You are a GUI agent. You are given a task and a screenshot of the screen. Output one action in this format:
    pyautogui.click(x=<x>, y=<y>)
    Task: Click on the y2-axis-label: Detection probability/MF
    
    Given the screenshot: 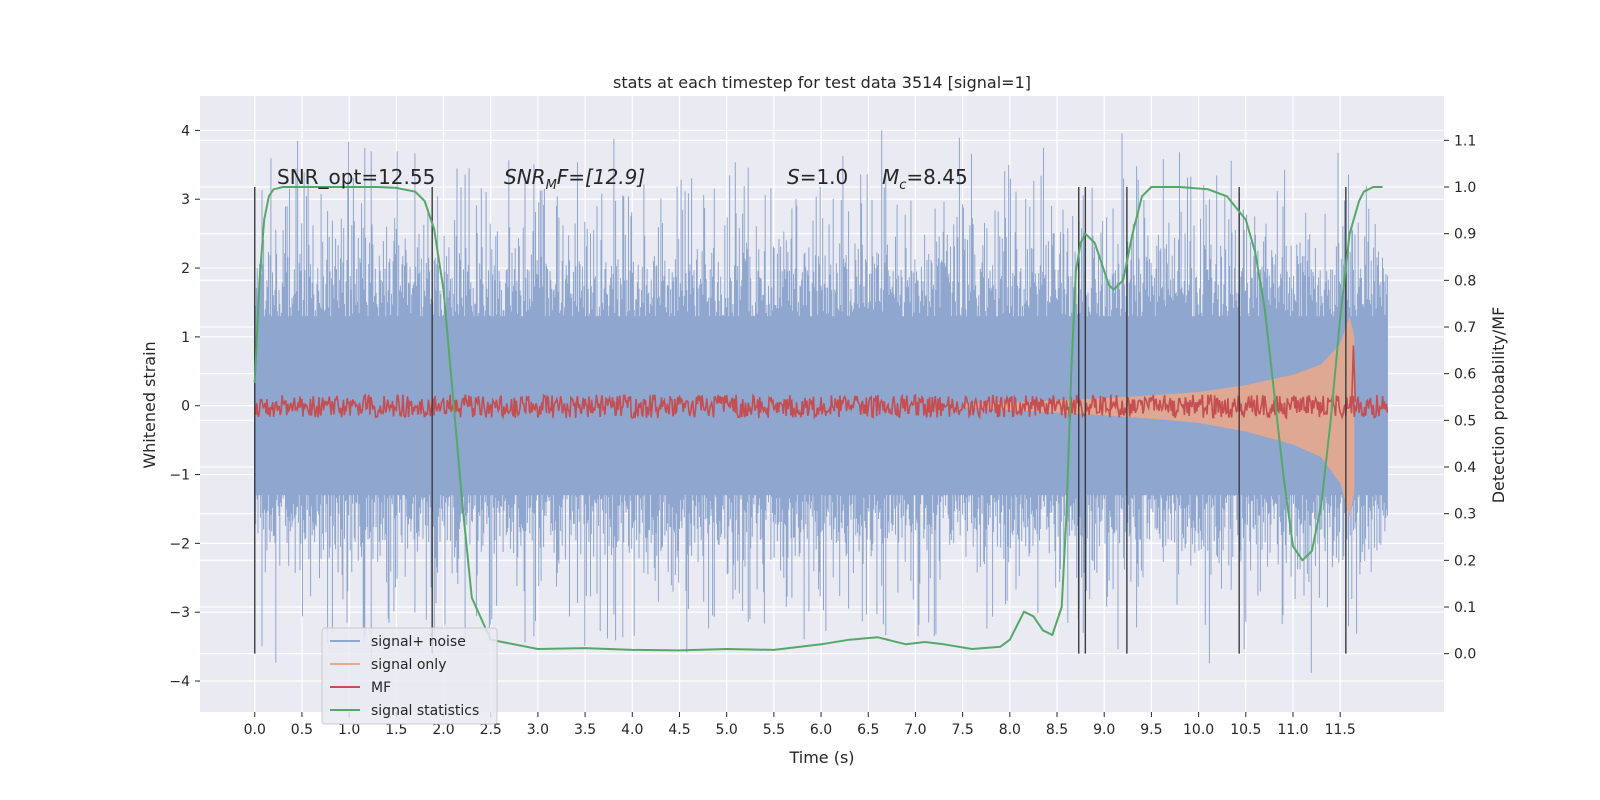 What is the action you would take?
    pyautogui.click(x=1498, y=405)
    